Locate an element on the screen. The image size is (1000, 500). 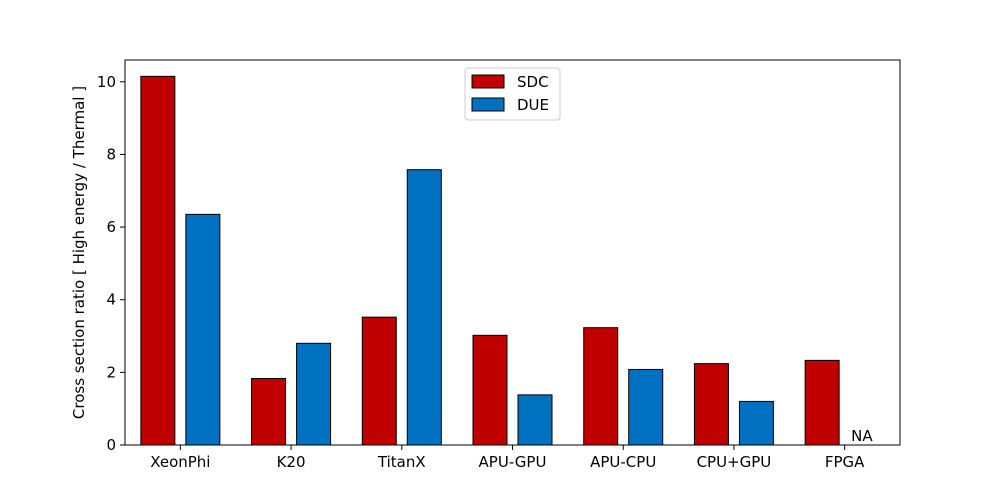
bar-due-xeonphi is located at coordinates (203, 329).